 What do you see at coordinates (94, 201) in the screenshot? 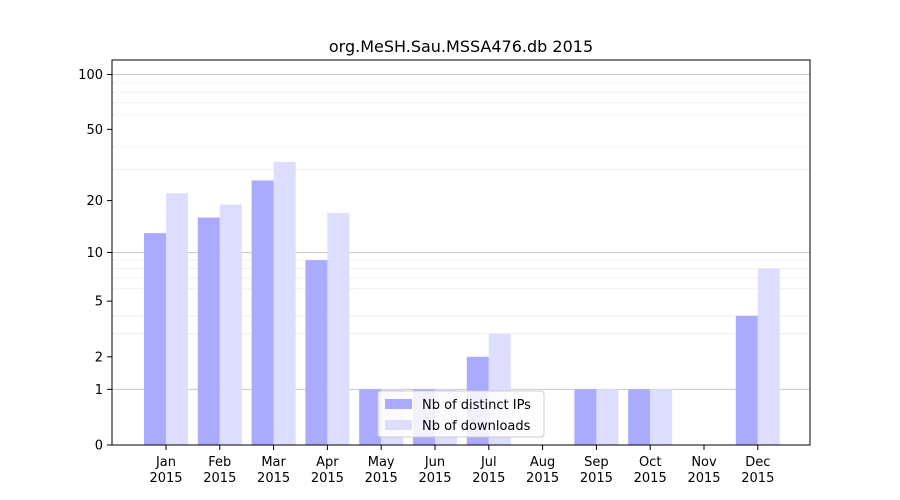
I see `y-tick-label: 20` at bounding box center [94, 201].